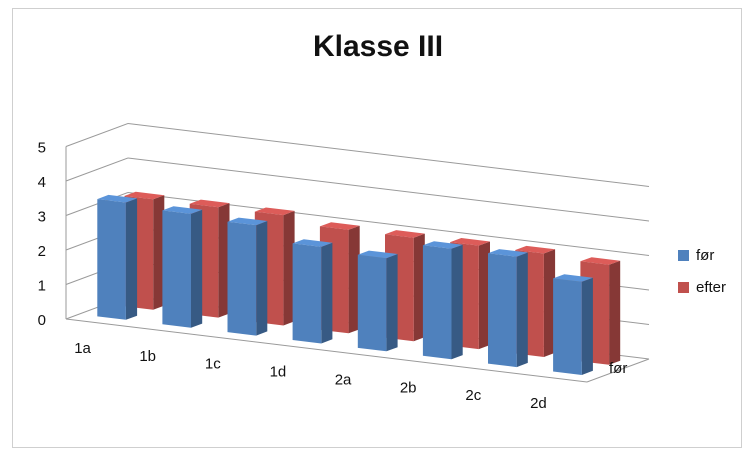 This screenshot has width=756, height=458. I want to click on bar-for-1d, so click(312, 291).